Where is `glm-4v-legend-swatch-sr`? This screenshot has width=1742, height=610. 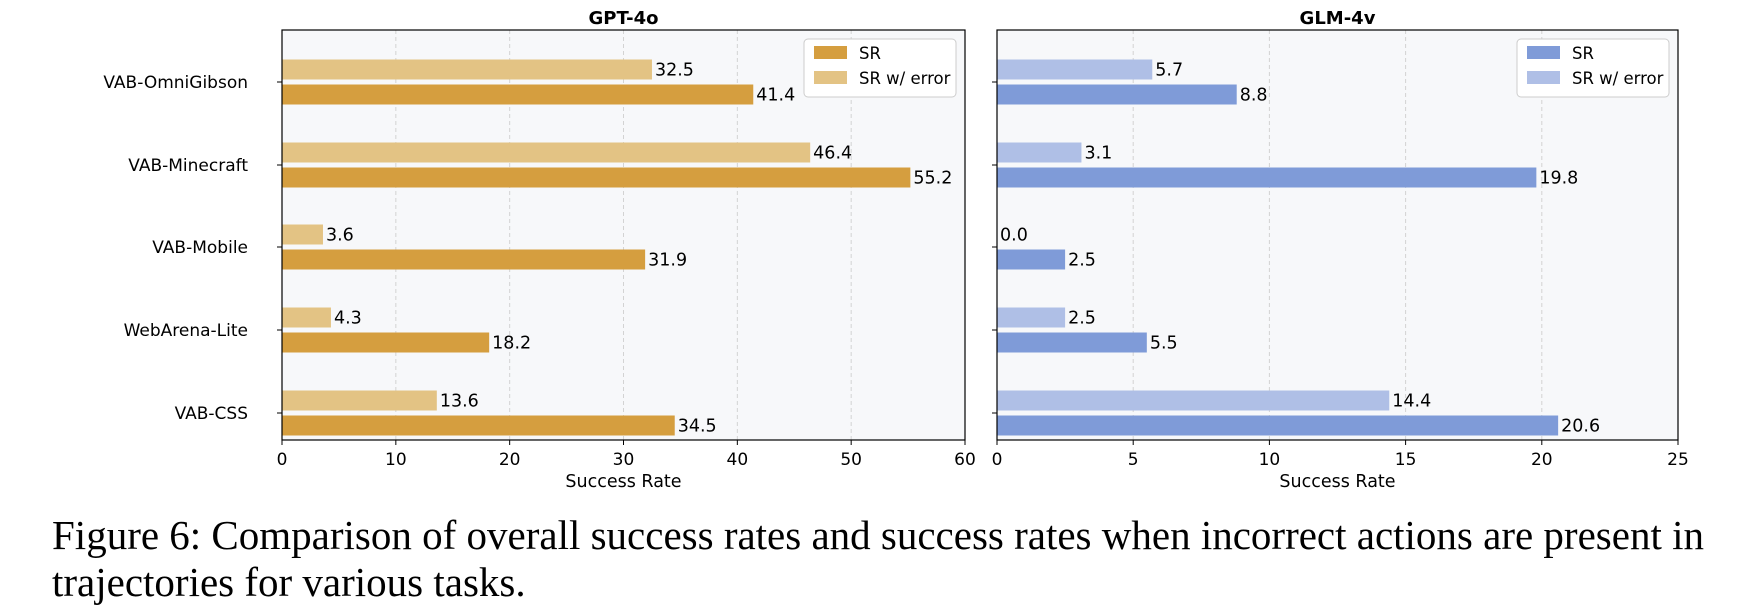
glm-4v-legend-swatch-sr is located at coordinates (1543, 52).